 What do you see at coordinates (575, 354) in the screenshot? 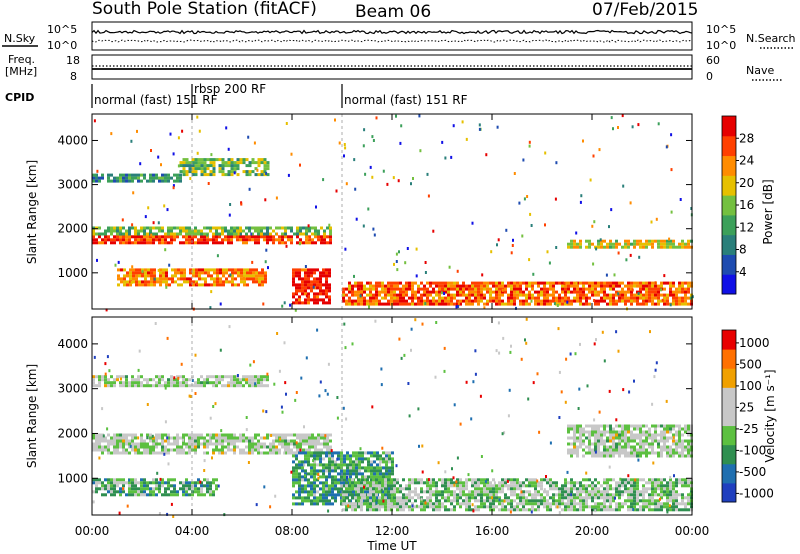
I see `velocity-speckle` at bounding box center [575, 354].